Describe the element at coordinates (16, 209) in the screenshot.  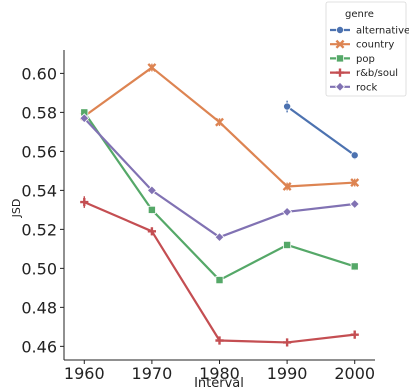
I see `y-axis-label: JSD` at that location.